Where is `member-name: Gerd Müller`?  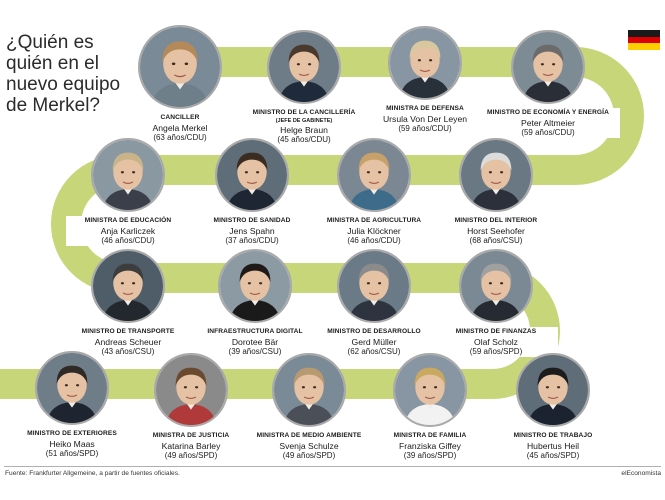 member-name: Gerd Müller is located at coordinates (374, 342).